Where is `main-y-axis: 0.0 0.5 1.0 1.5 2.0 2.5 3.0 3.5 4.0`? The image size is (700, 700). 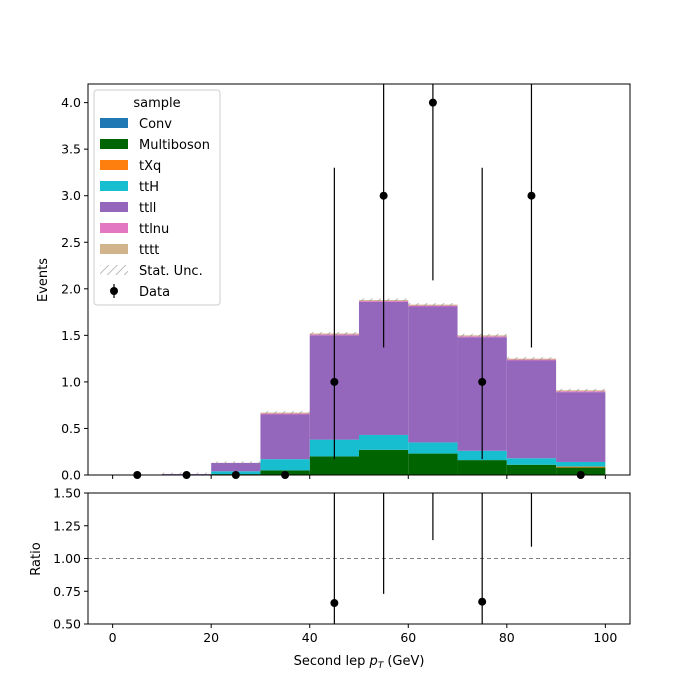 main-y-axis: 0.0 0.5 1.0 1.5 2.0 2.5 3.0 3.5 4.0 is located at coordinates (74, 289).